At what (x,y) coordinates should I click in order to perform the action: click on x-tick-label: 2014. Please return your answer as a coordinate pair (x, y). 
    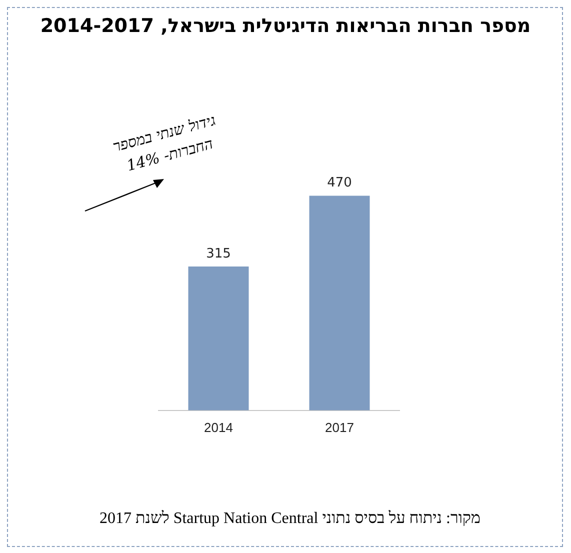
    Looking at the image, I should click on (218, 427).